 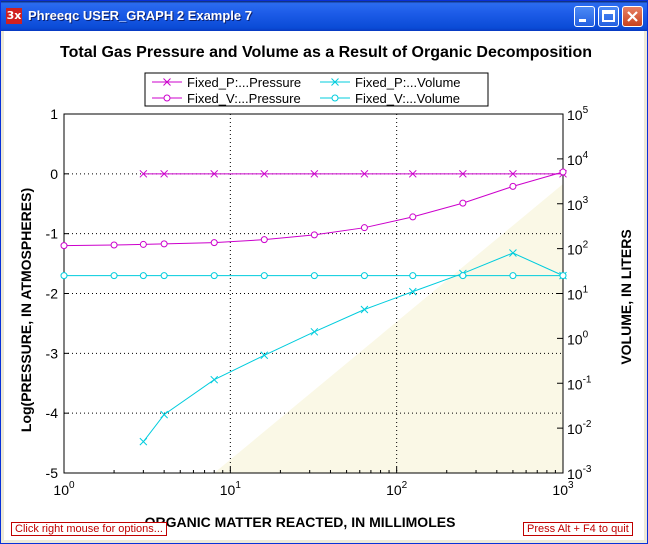 I want to click on legend-label: Fixed_V:...Pressure, so click(x=244, y=98).